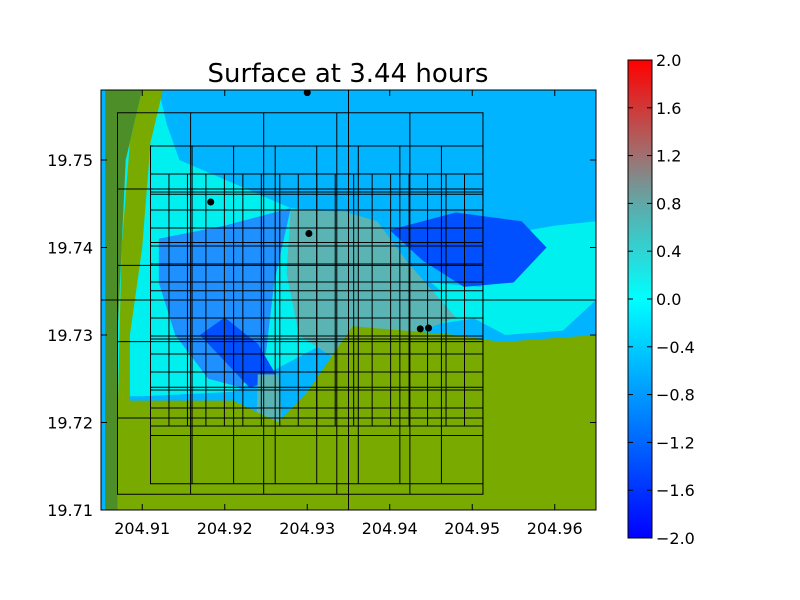 The image size is (800, 600). I want to click on colorbar-tick-label: −0.8, so click(675, 395).